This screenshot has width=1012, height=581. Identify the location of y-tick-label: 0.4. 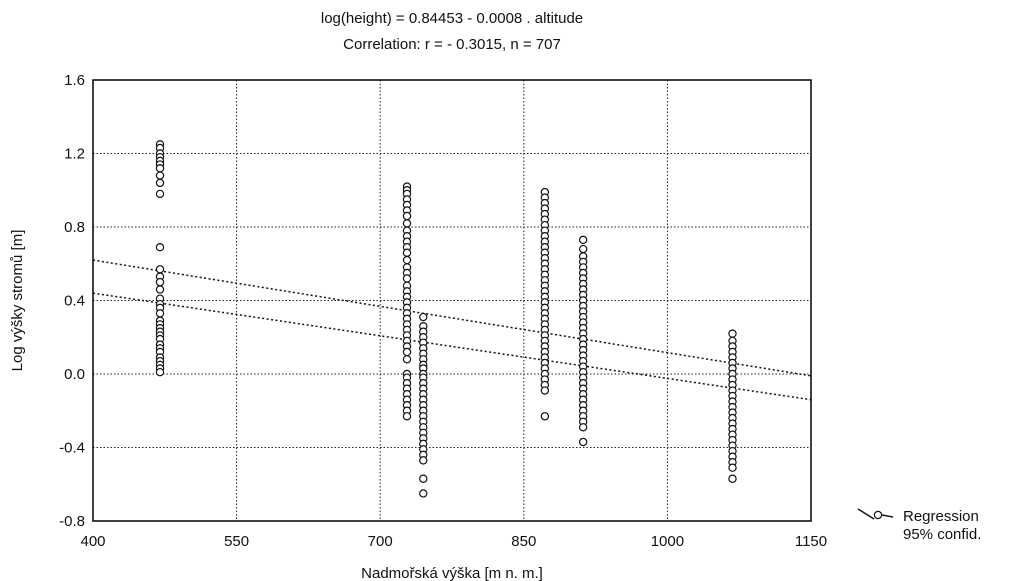
(74, 301).